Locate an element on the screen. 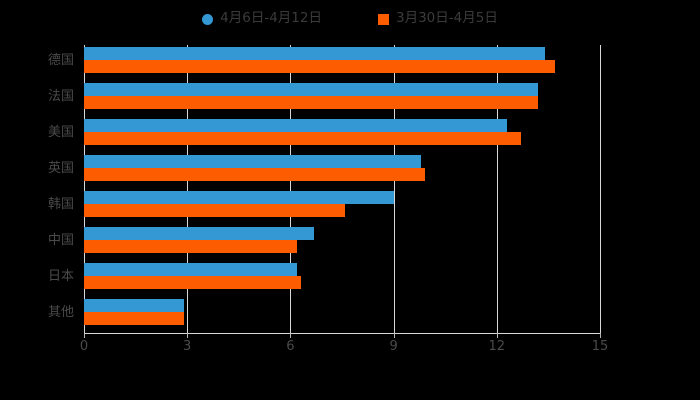  y-axis-category-label: 美国 is located at coordinates (60, 132).